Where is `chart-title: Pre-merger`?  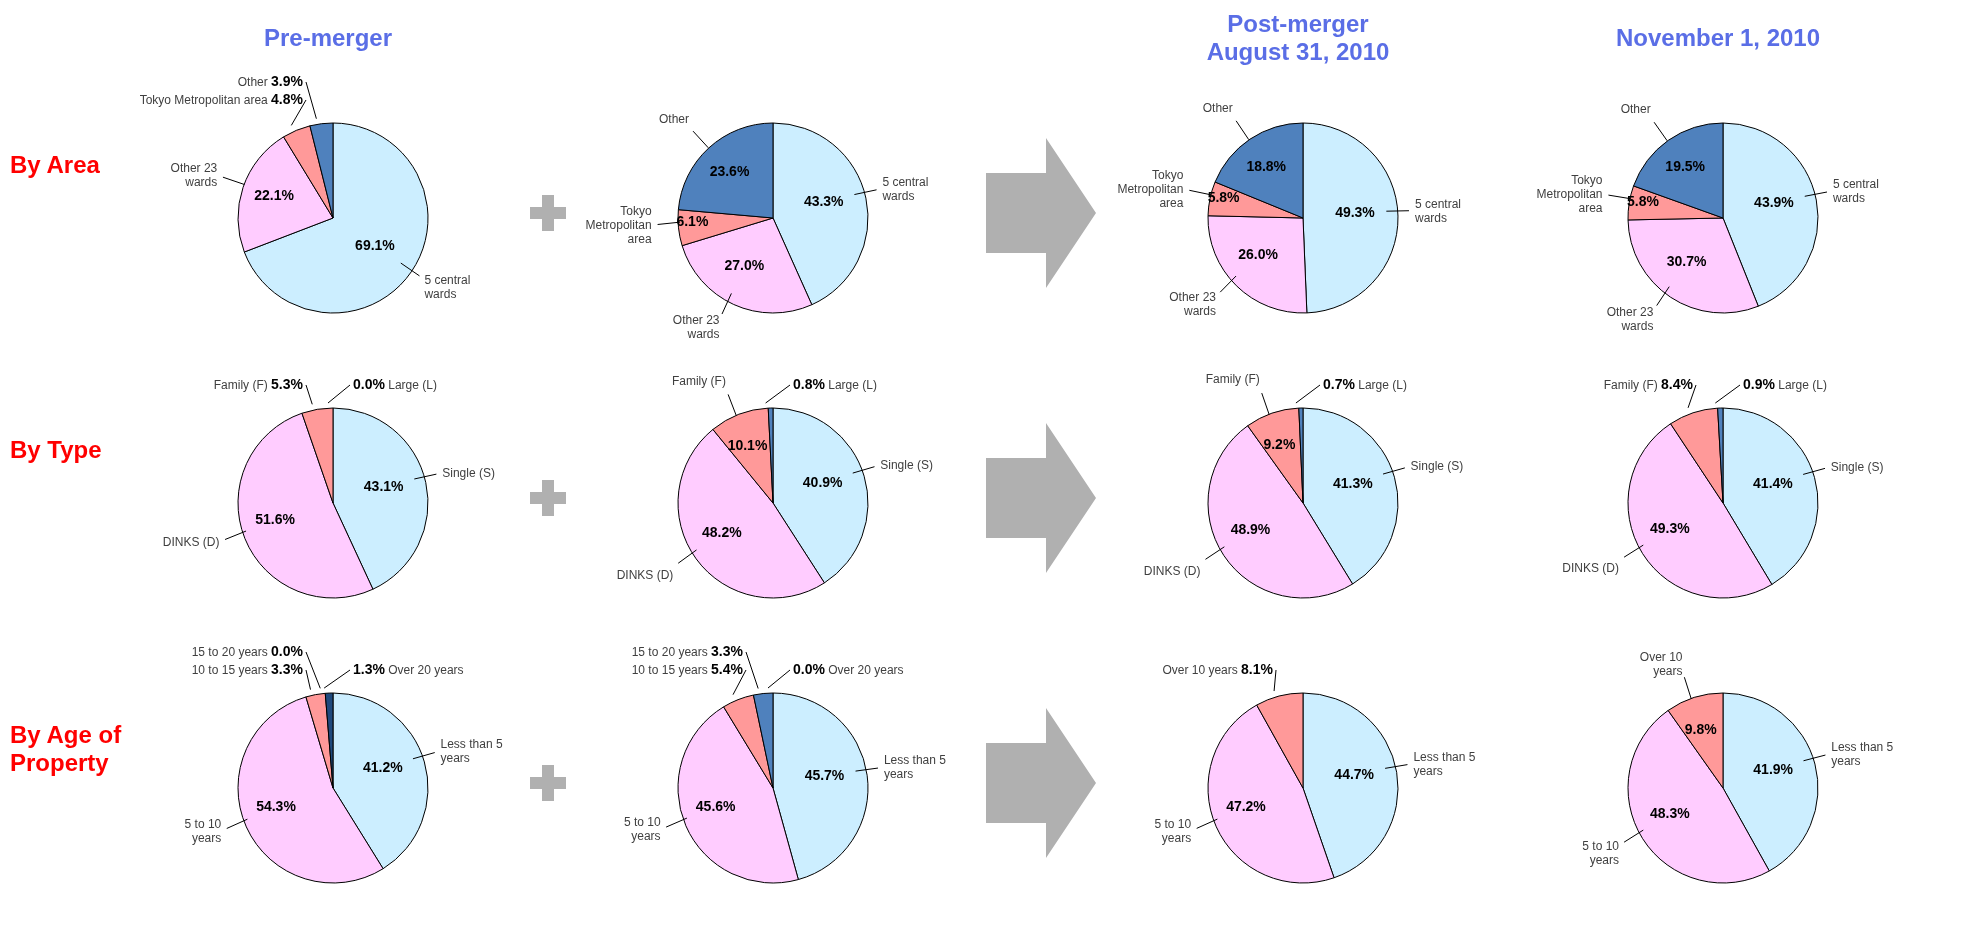
chart-title: Pre-merger is located at coordinates (328, 38).